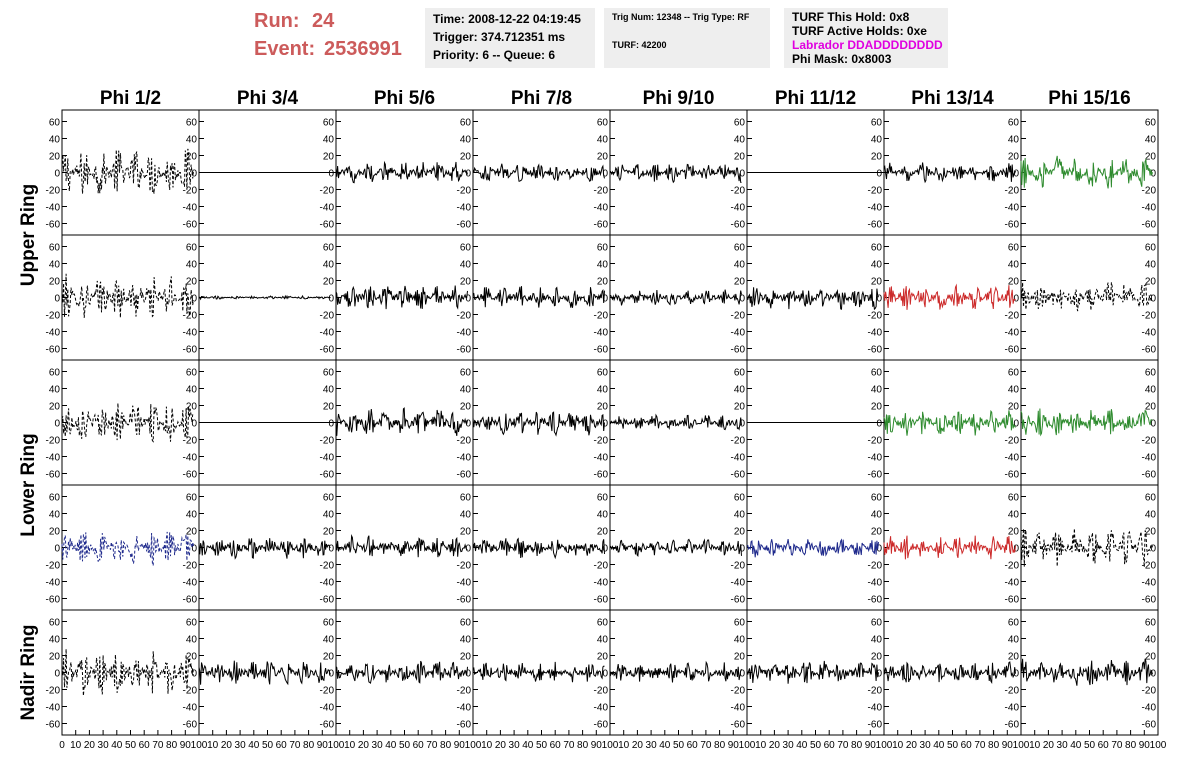 Image resolution: width=1196 pixels, height=772 pixels. Describe the element at coordinates (815, 98) in the screenshot. I see `column-header: Phi 11/12` at that location.